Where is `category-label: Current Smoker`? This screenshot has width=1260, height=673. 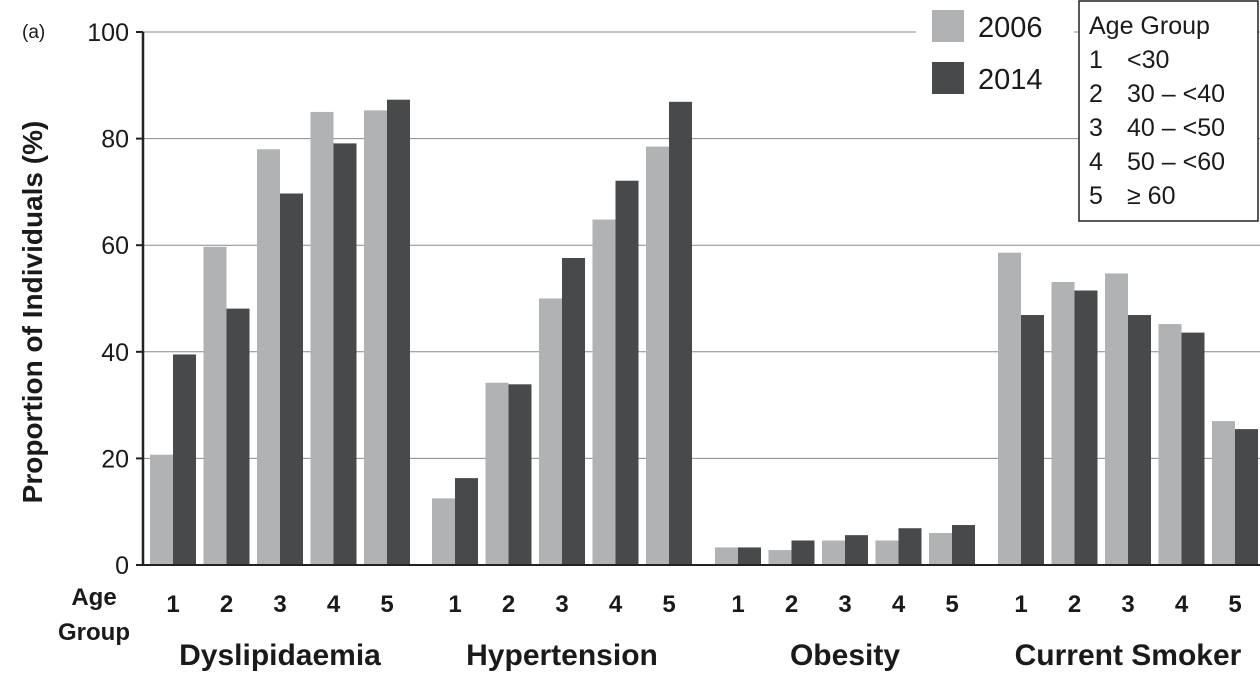 category-label: Current Smoker is located at coordinates (1128, 655).